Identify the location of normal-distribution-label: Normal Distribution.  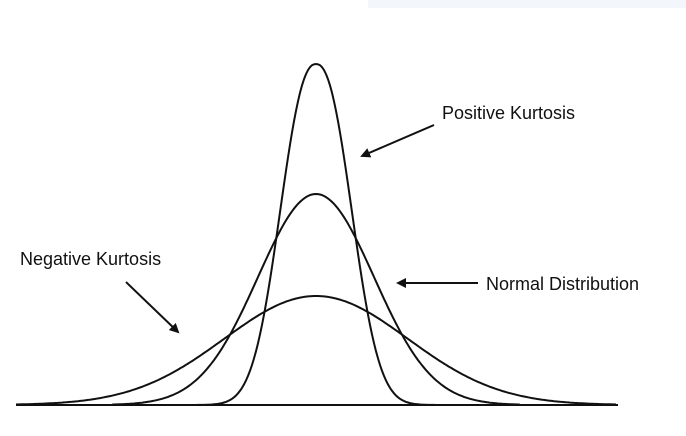
(562, 284).